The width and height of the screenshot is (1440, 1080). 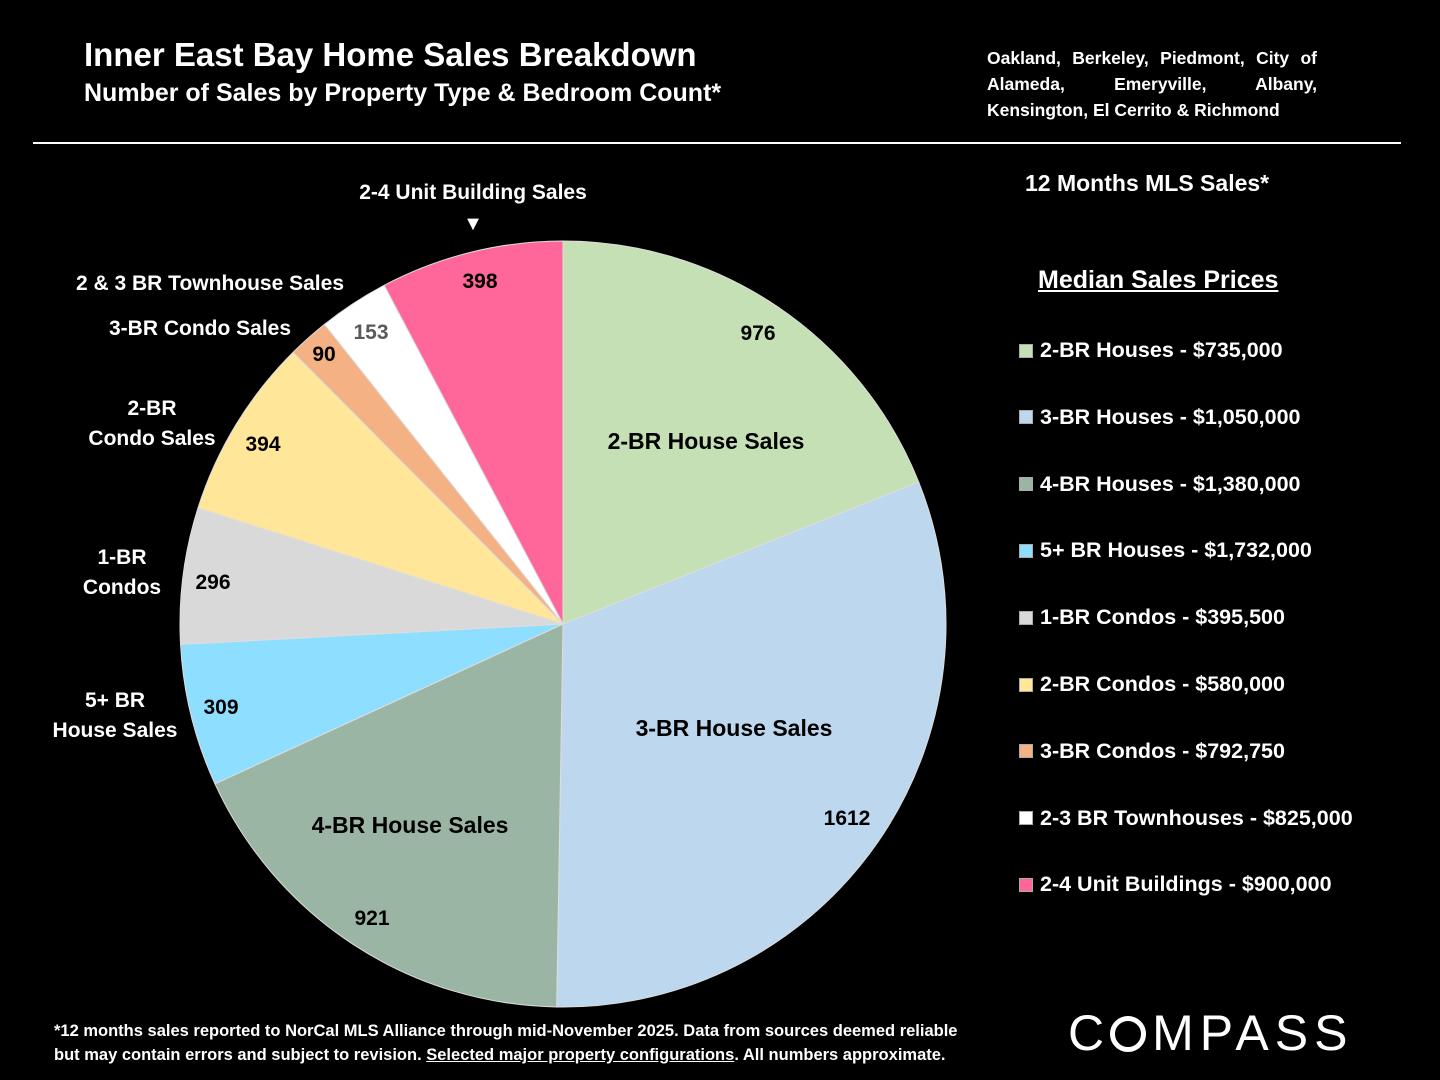 I want to click on legend-item: 4-BR Houses - $1,380,000, so click(x=1160, y=484).